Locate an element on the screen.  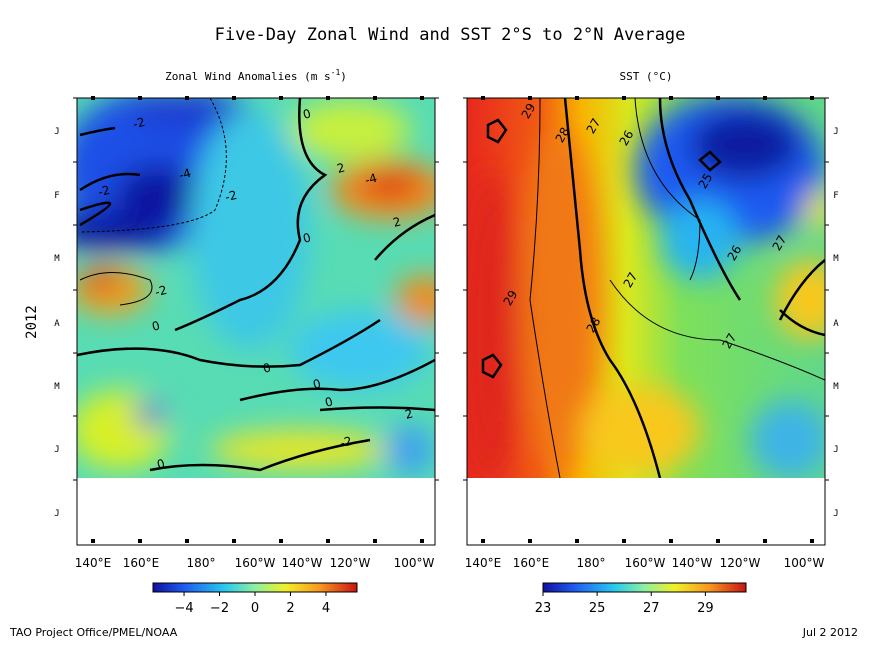
colorbar-label: 2 is located at coordinates (290, 608).